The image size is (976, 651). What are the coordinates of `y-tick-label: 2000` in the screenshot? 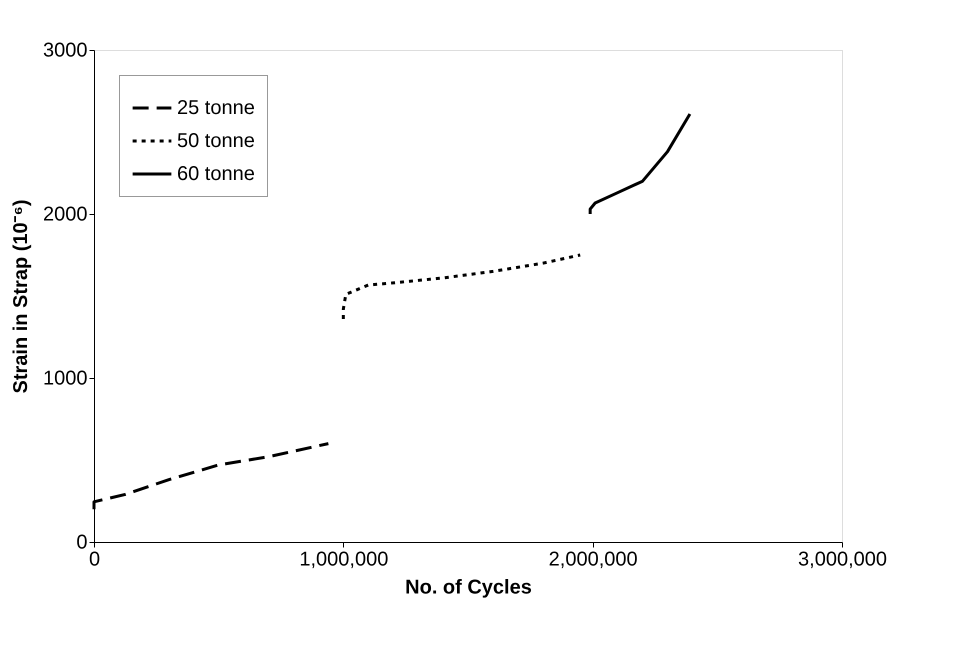 It's located at (65, 215).